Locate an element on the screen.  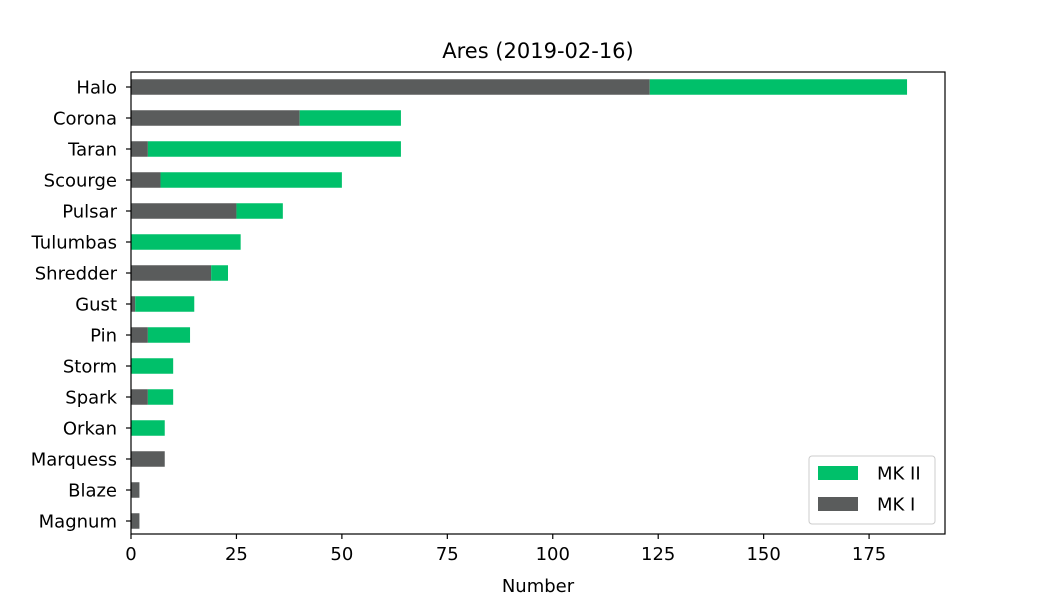
bar-mk-i-taran is located at coordinates (139, 149).